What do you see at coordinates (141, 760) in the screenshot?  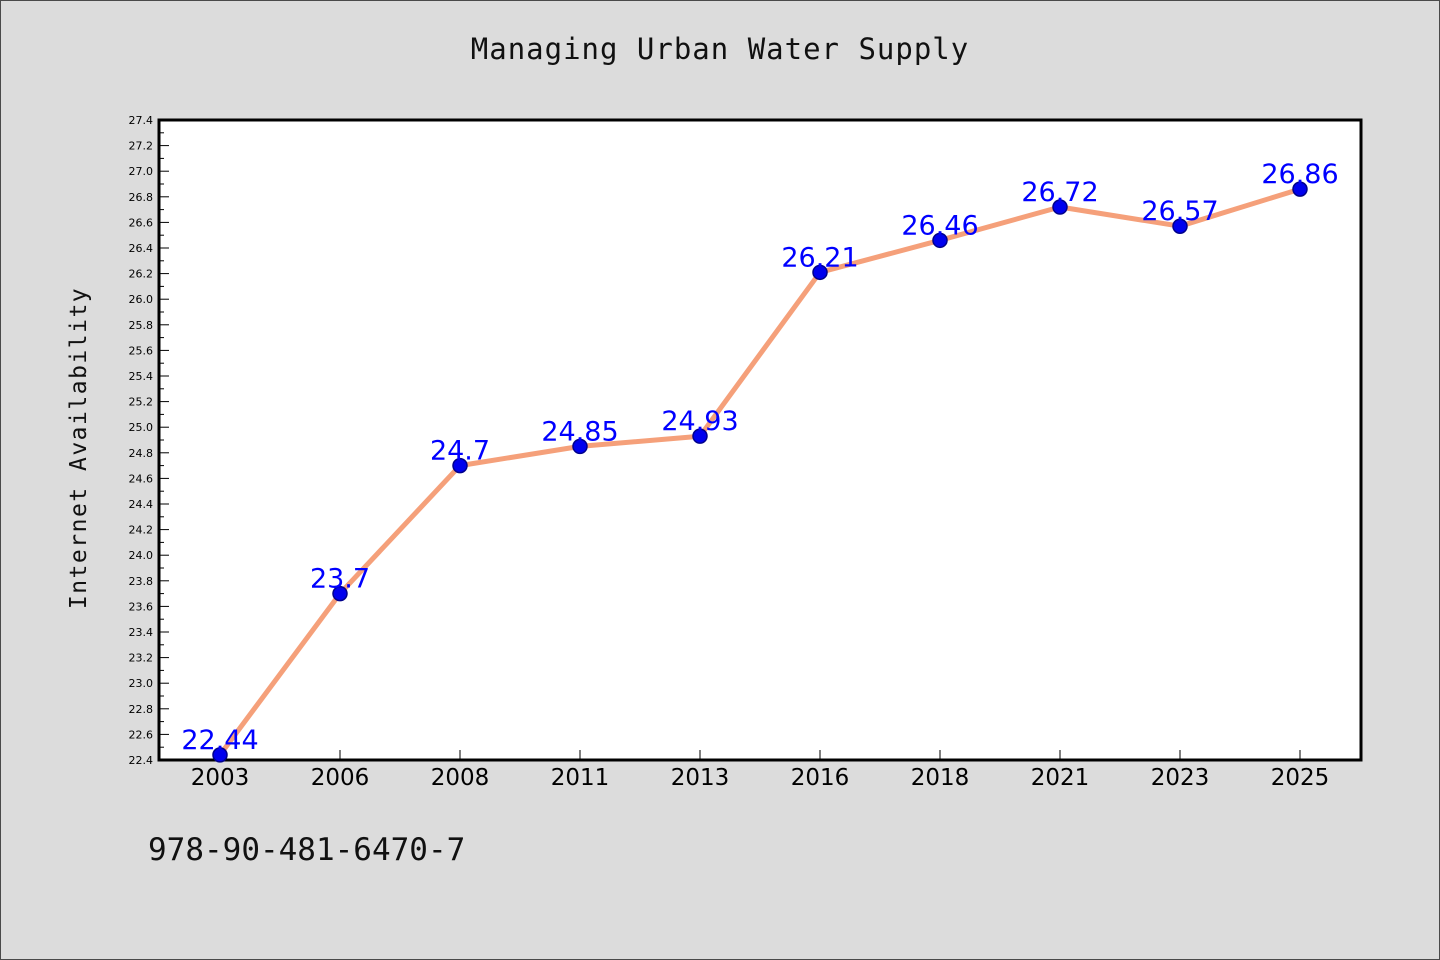 I see `y-tick-label: 22.4` at bounding box center [141, 760].